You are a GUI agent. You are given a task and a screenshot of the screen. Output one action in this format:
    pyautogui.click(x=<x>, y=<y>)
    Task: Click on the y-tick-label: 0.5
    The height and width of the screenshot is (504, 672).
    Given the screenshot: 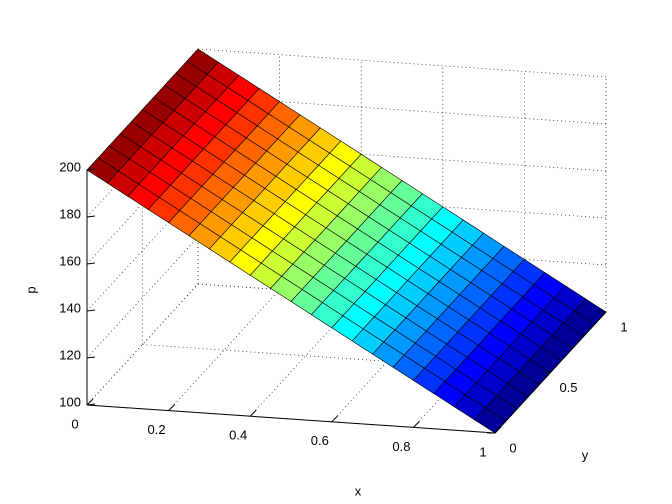 What is the action you would take?
    pyautogui.click(x=568, y=387)
    